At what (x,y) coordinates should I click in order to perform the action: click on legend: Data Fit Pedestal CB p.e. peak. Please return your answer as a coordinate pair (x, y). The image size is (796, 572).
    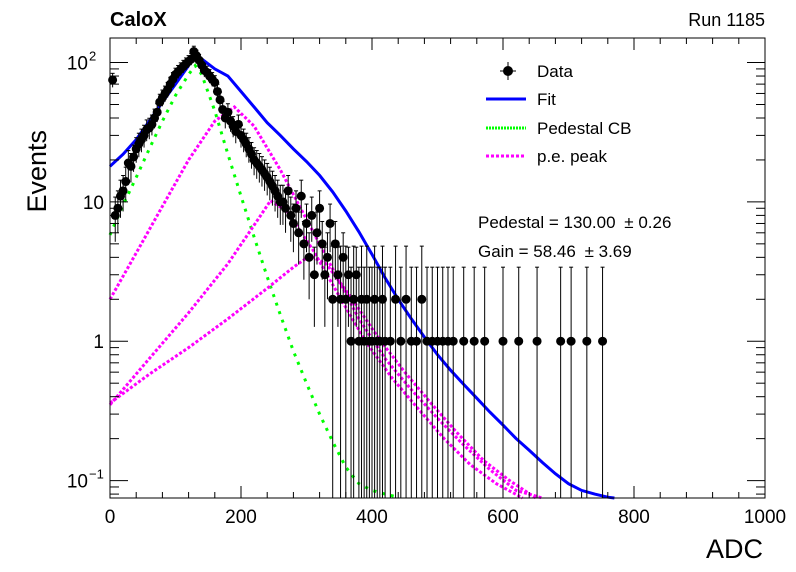
    Looking at the image, I should click on (559, 114).